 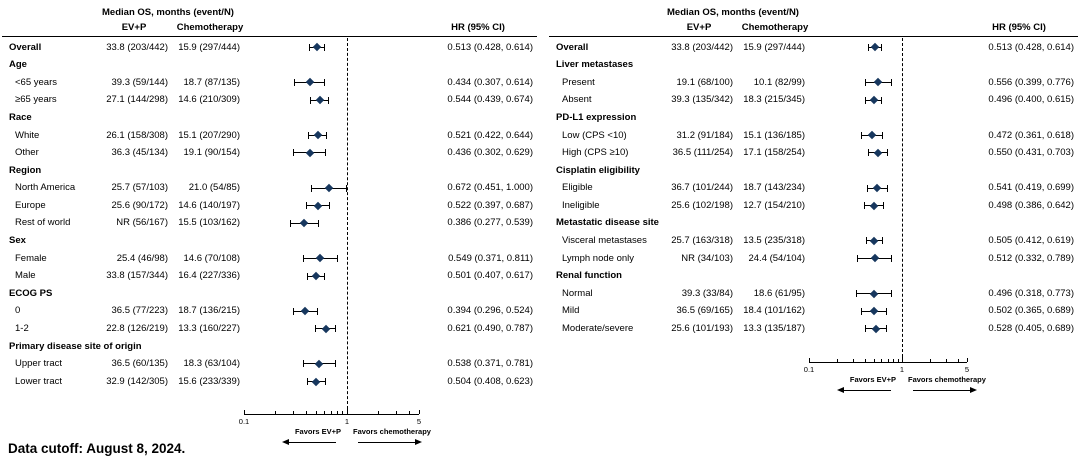 What do you see at coordinates (347, 225) in the screenshot?
I see `reference-line-hr1` at bounding box center [347, 225].